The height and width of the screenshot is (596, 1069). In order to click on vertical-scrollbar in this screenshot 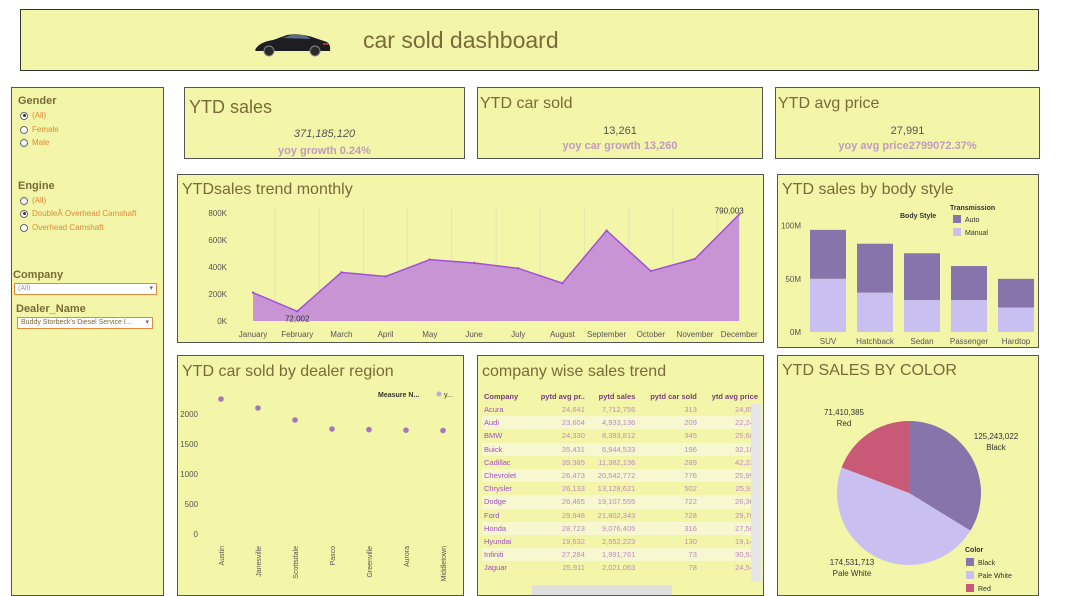, I will do `click(756, 493)`.